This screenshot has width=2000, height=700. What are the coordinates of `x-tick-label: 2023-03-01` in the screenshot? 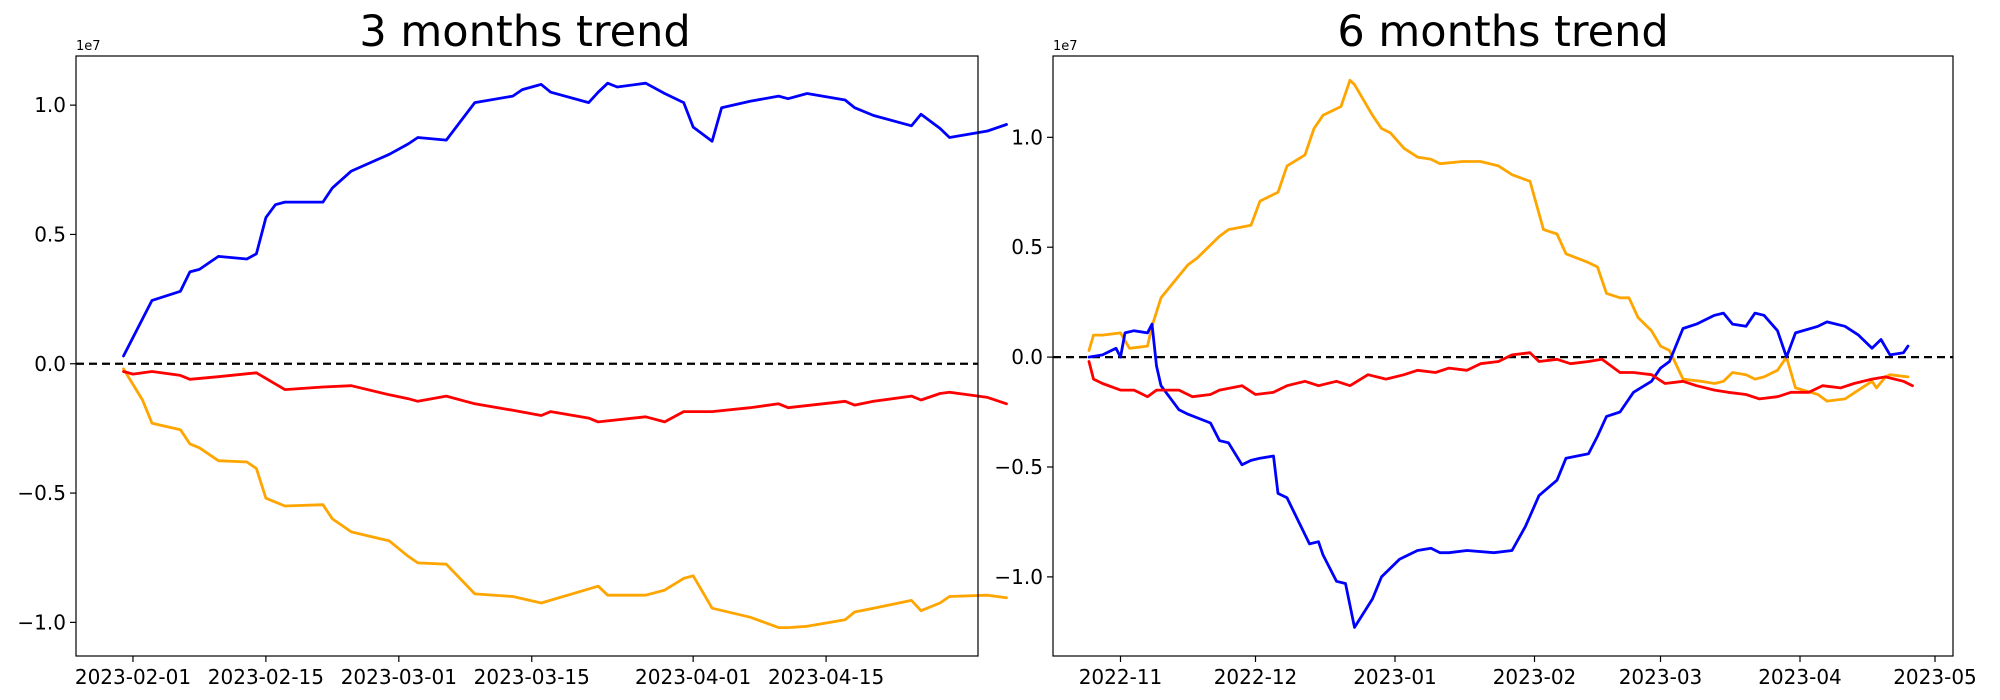 It's located at (399, 677).